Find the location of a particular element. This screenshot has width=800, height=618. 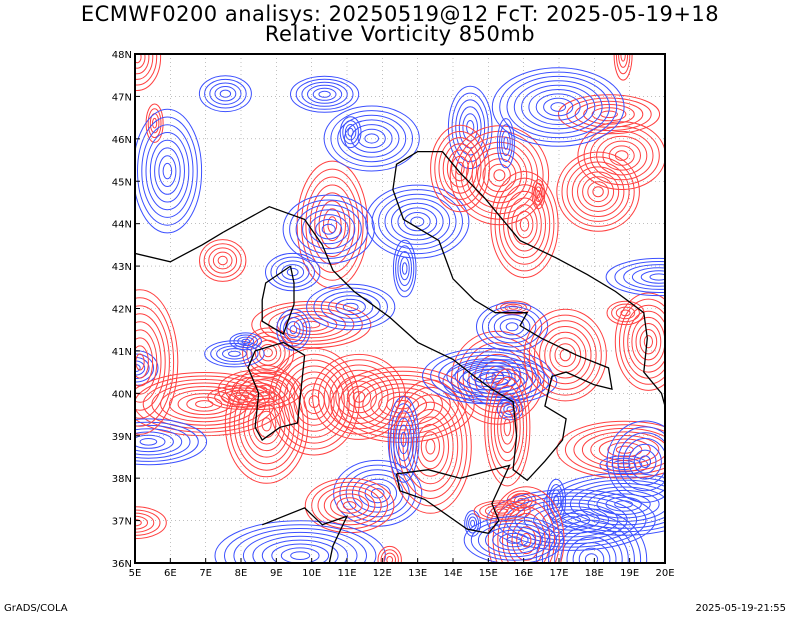

lon-tick-label: 19E is located at coordinates (629, 573).